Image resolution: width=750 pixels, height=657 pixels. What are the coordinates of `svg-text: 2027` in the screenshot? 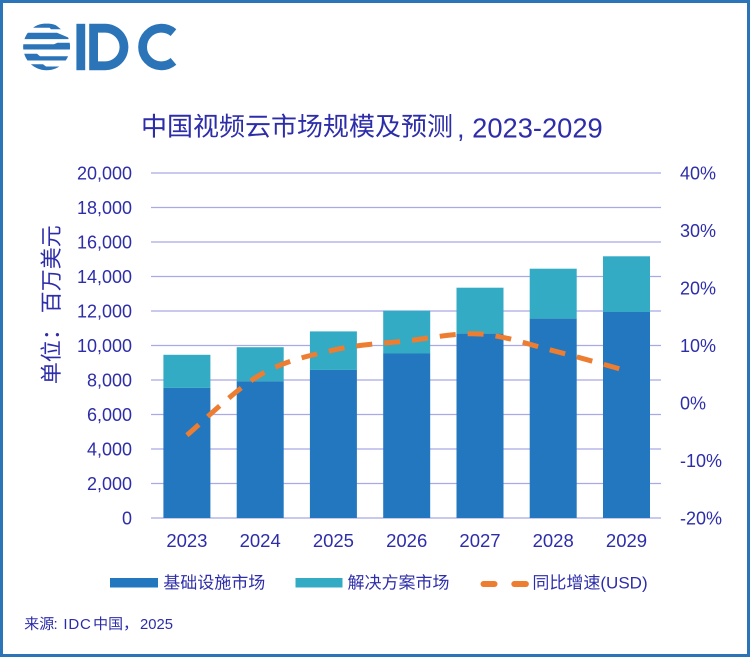 It's located at (479, 540).